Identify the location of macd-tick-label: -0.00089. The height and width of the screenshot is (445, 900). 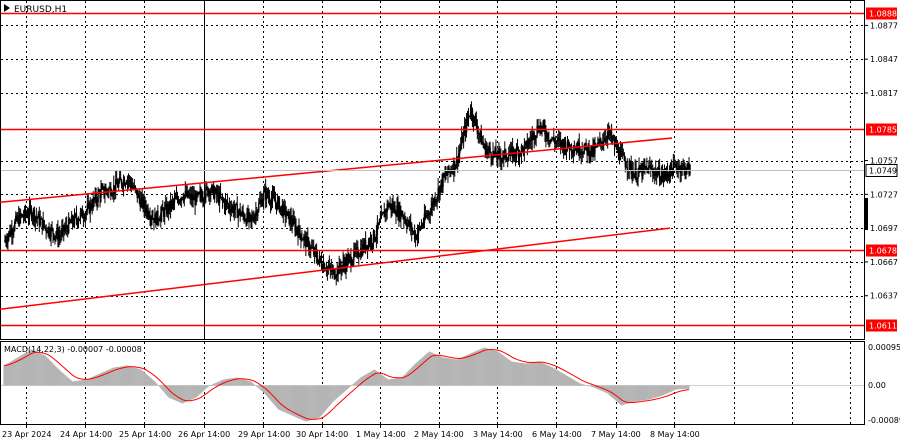
(884, 420).